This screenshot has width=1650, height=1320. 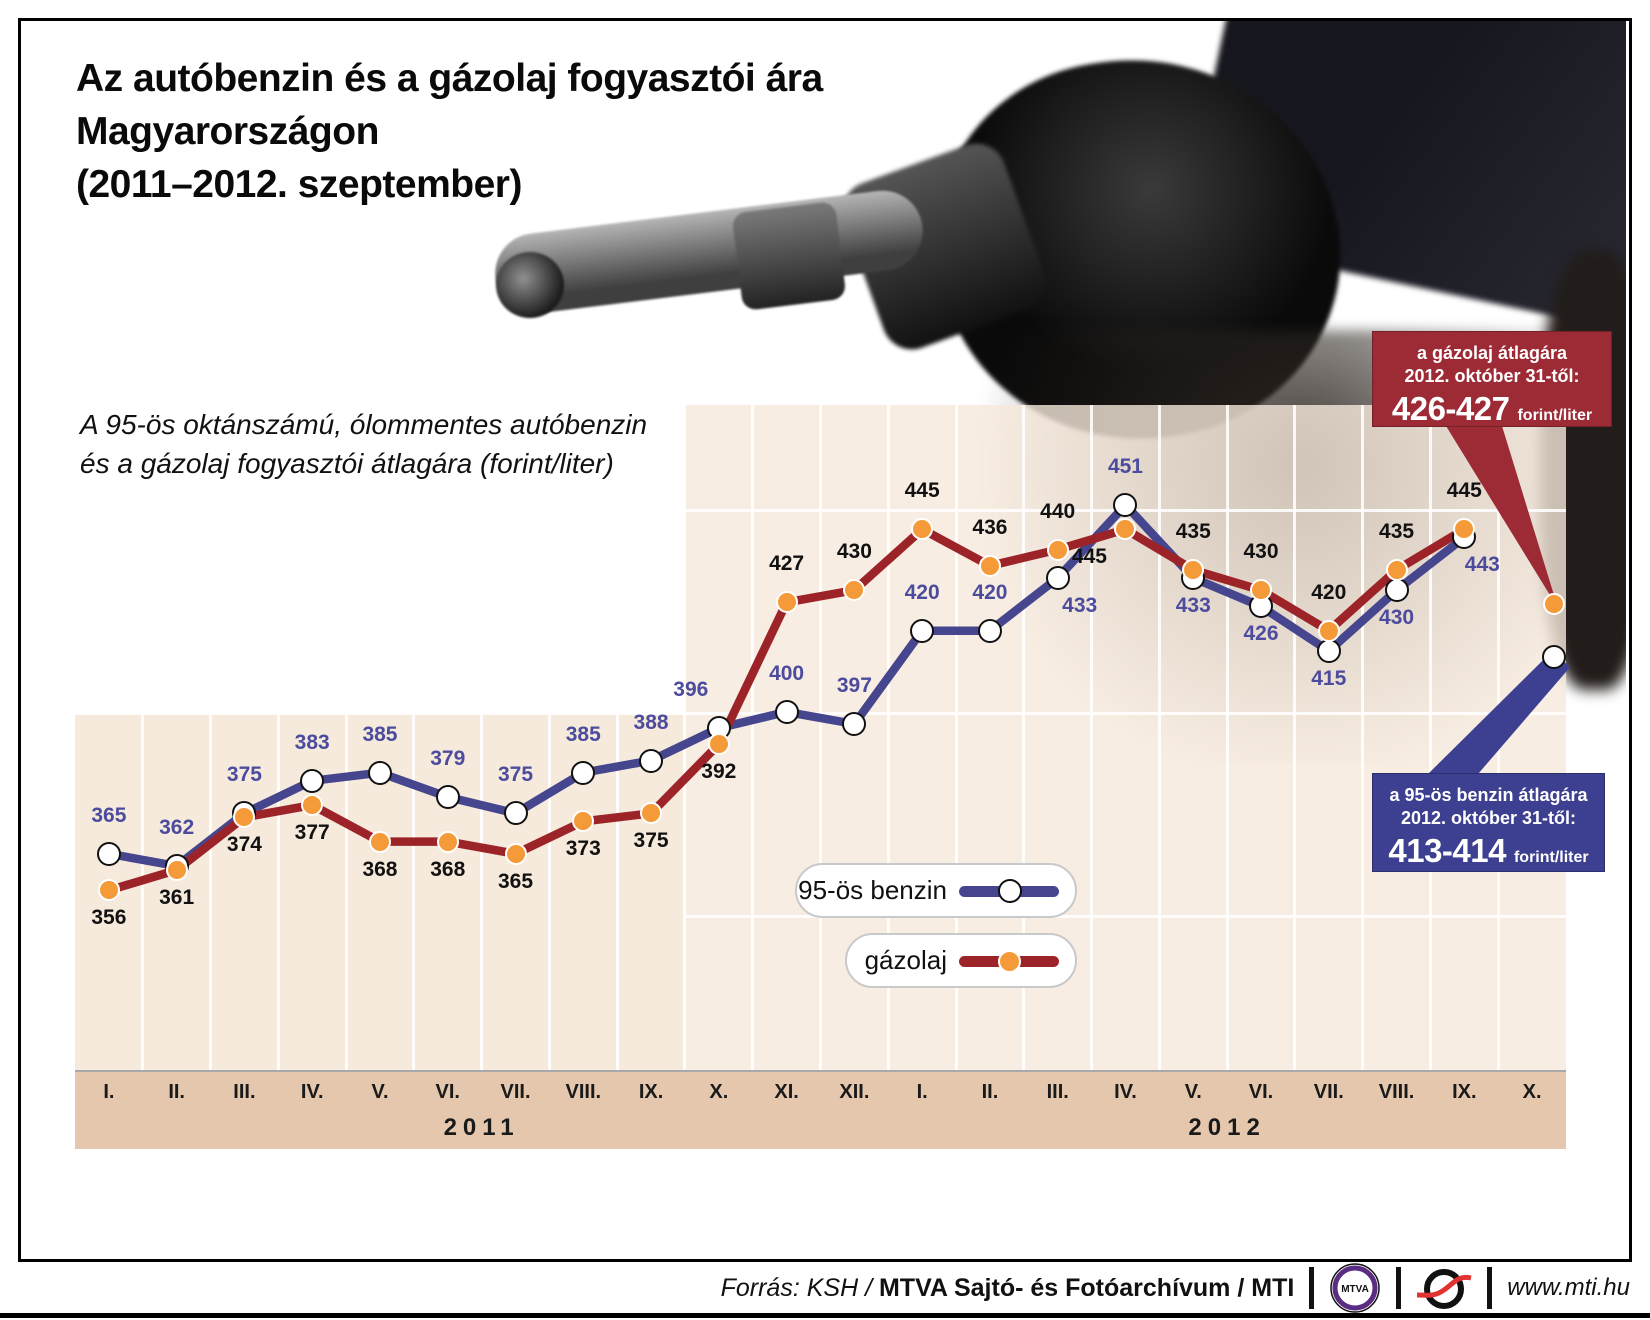 I want to click on callout-benzin-unit: forint/liter, so click(x=1551, y=857).